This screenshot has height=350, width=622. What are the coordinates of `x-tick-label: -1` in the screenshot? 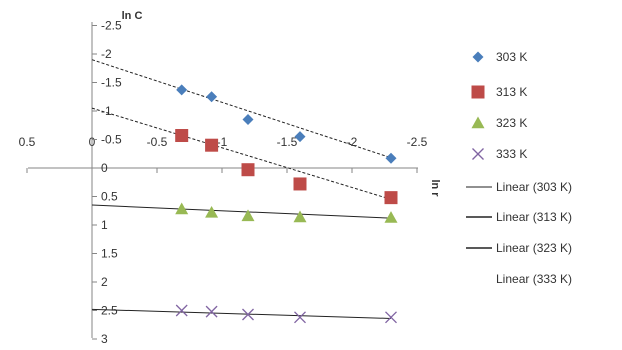 It's located at (222, 142).